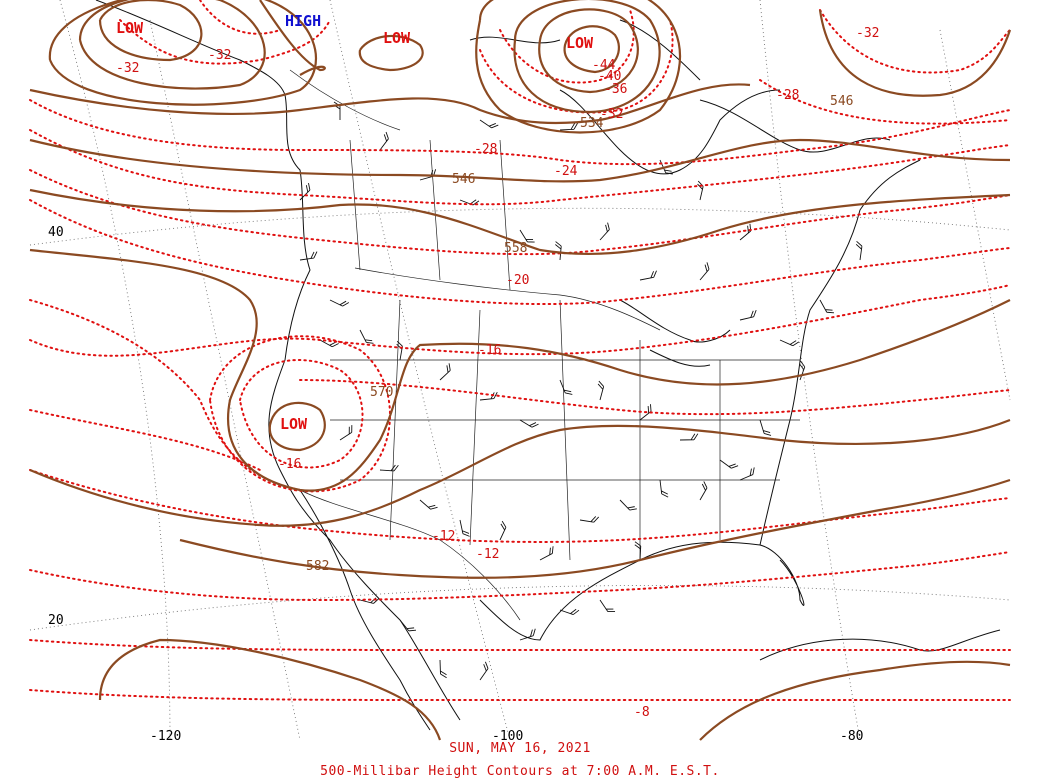  What do you see at coordinates (56, 232) in the screenshot?
I see `latitude-label: 40` at bounding box center [56, 232].